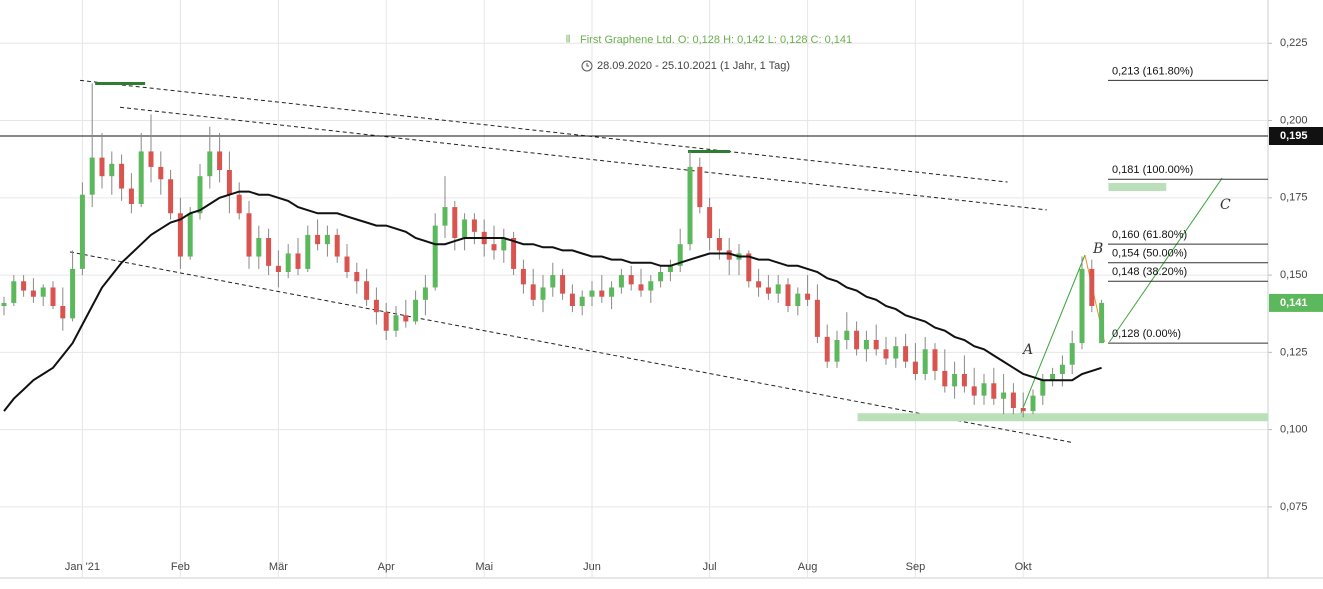 The width and height of the screenshot is (1323, 589). What do you see at coordinates (1294, 120) in the screenshot?
I see `y-tick-label: 0,200` at bounding box center [1294, 120].